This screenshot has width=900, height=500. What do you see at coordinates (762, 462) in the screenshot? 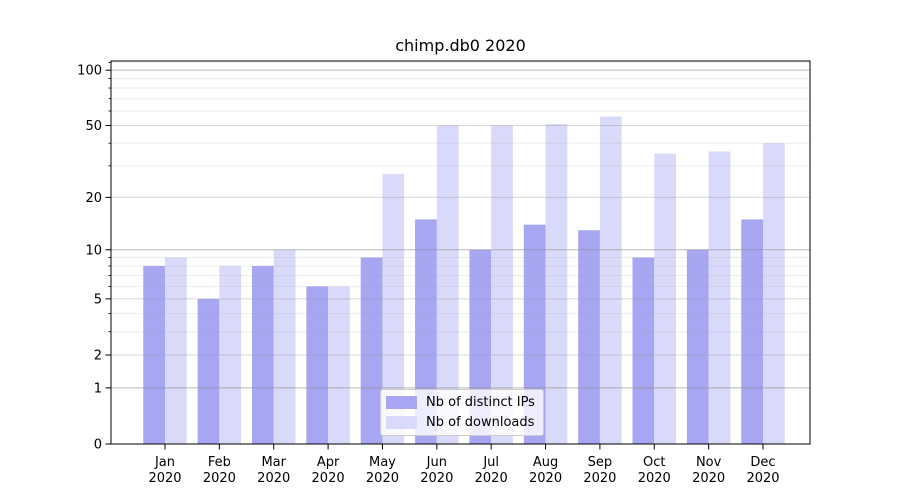
I see `x-tick-label: Dec` at bounding box center [762, 462].